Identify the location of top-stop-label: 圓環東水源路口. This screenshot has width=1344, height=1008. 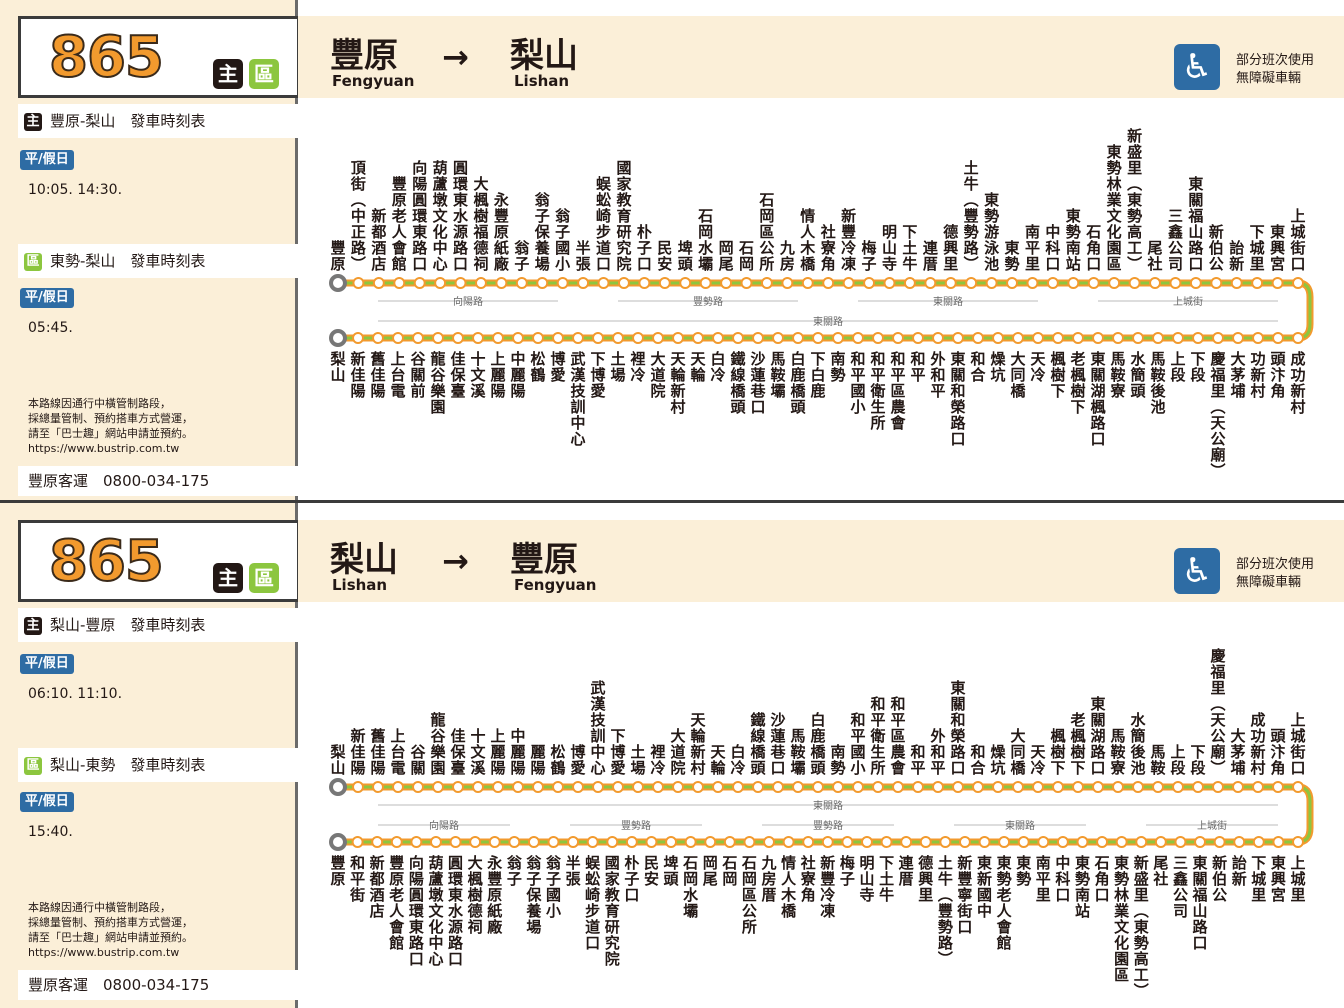
(461, 216).